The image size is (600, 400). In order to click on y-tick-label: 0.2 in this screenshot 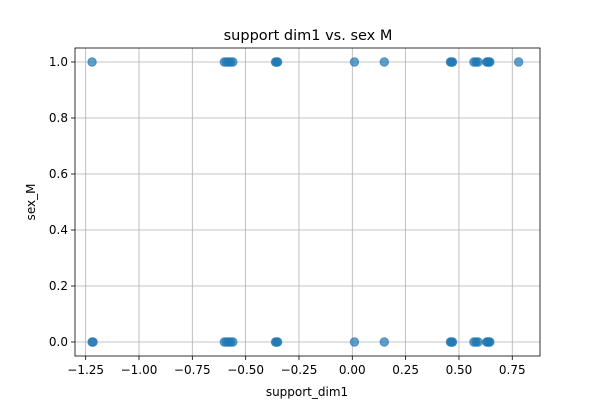, I will do `click(58, 286)`.